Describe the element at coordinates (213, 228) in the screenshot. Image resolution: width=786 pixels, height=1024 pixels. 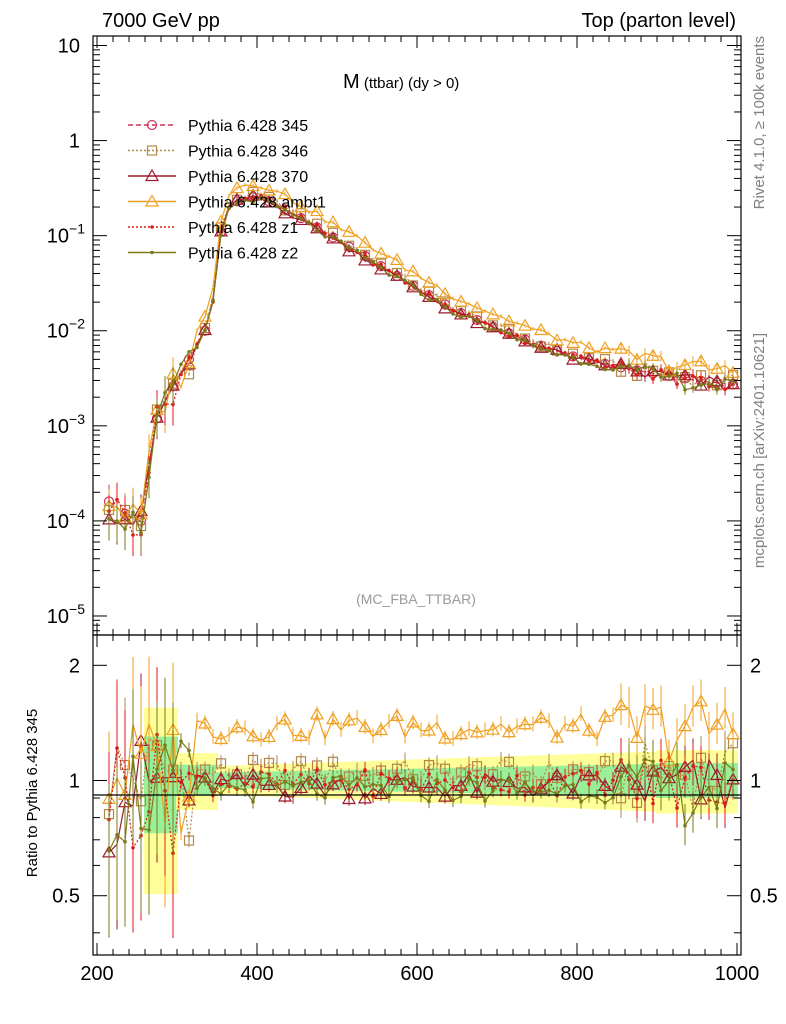
I see `legend-entry-4: Pythia 6.428 z1` at that location.